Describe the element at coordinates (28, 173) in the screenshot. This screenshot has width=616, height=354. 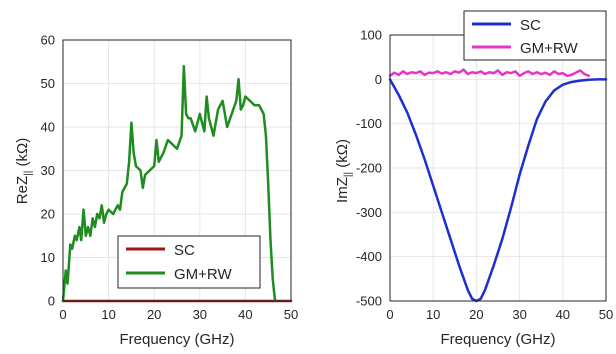
I see `left-y-axis-label-subscript: ||` at that location.